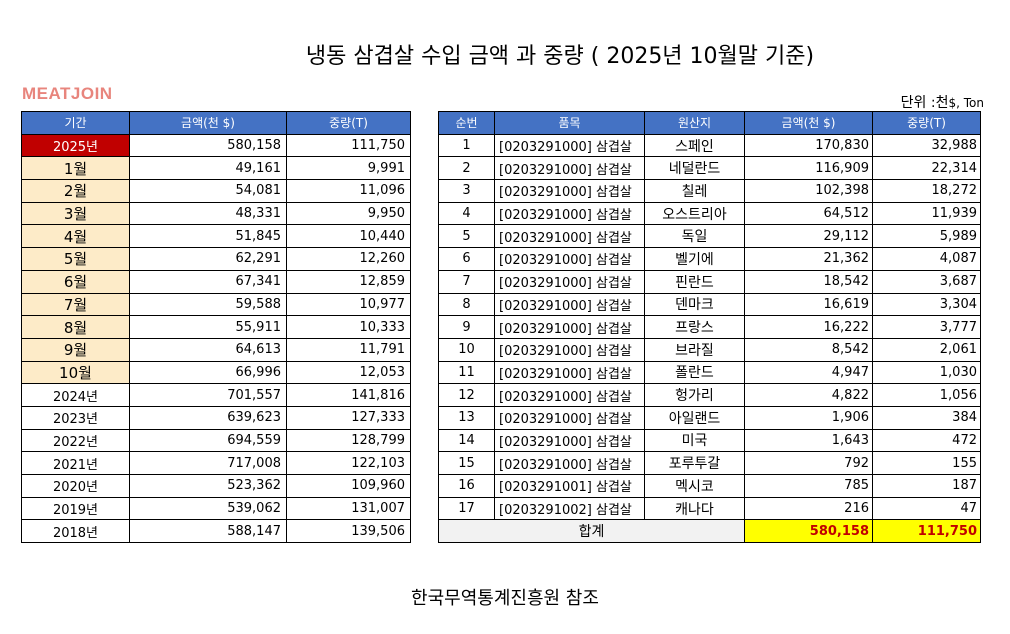  I want to click on item-cell: [0203291002] 삼겹살, so click(569, 508).